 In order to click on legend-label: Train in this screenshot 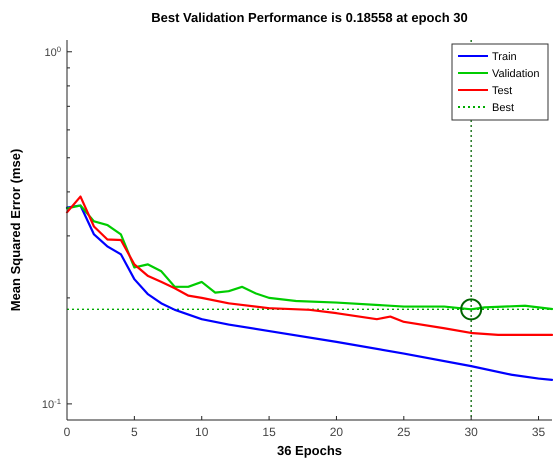, I will do `click(504, 57)`.